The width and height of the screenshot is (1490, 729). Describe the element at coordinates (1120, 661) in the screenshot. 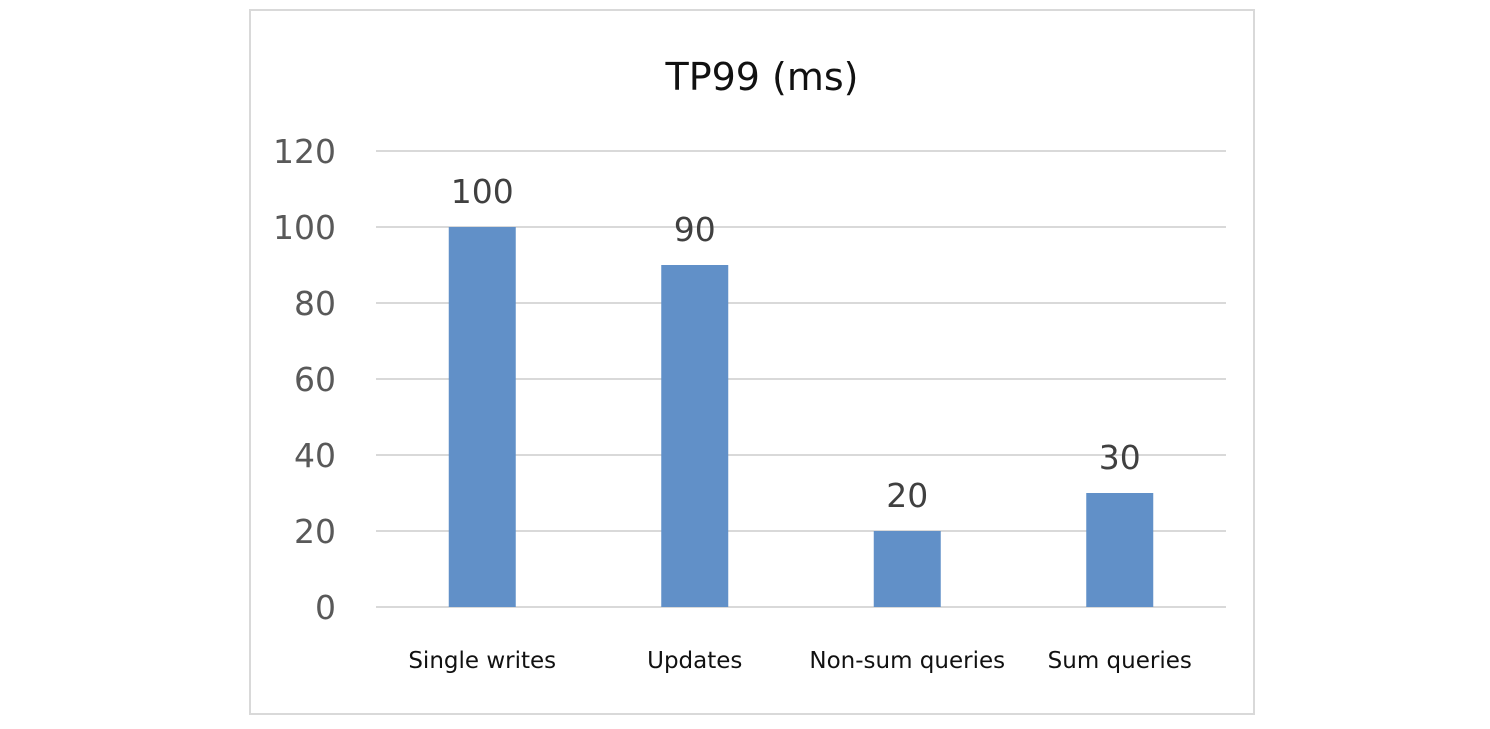

I see `x-tick-label: Sum queries` at that location.